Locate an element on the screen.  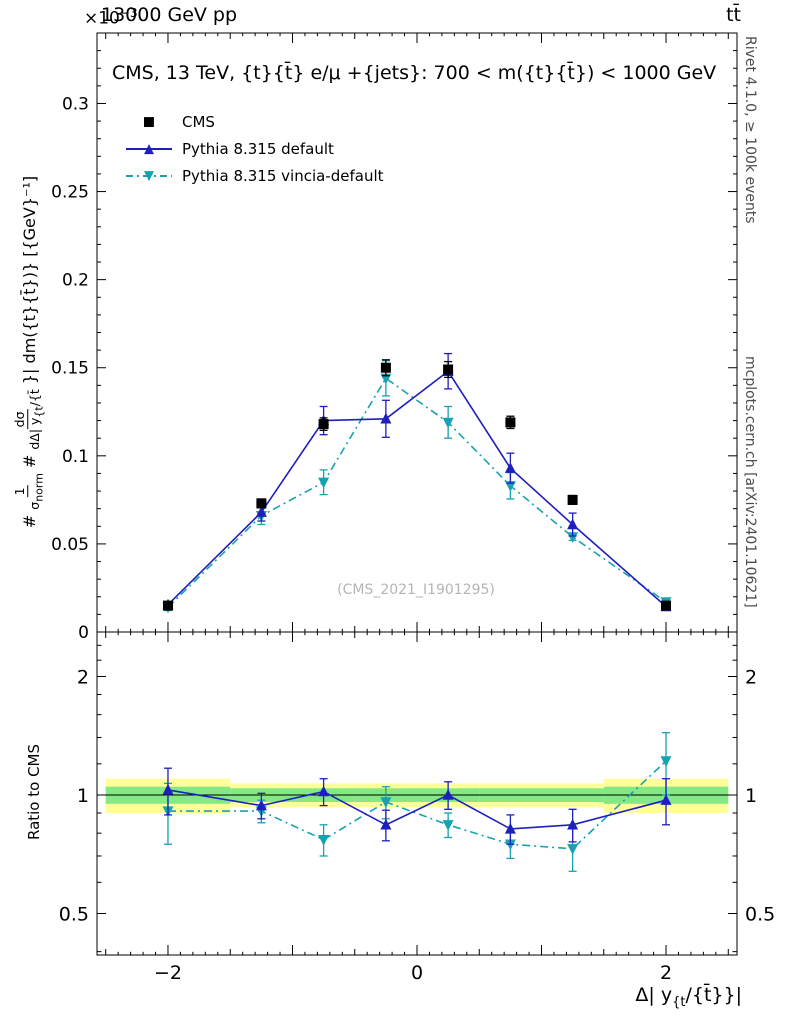
svg-text: −2 is located at coordinates (168, 973).